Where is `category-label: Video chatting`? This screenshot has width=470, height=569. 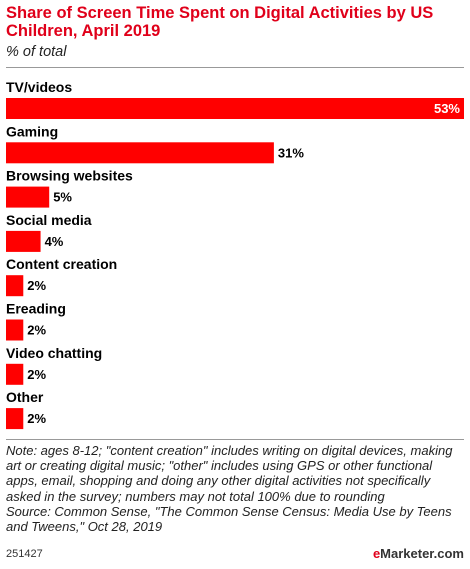
category-label: Video chatting is located at coordinates (54, 353).